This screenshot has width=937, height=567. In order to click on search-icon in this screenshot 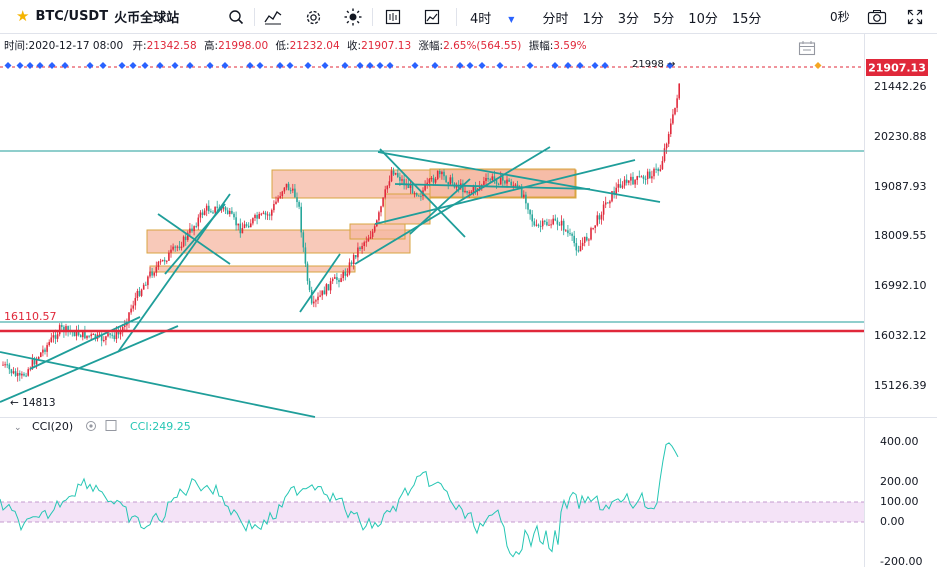, I will do `click(236, 17)`.